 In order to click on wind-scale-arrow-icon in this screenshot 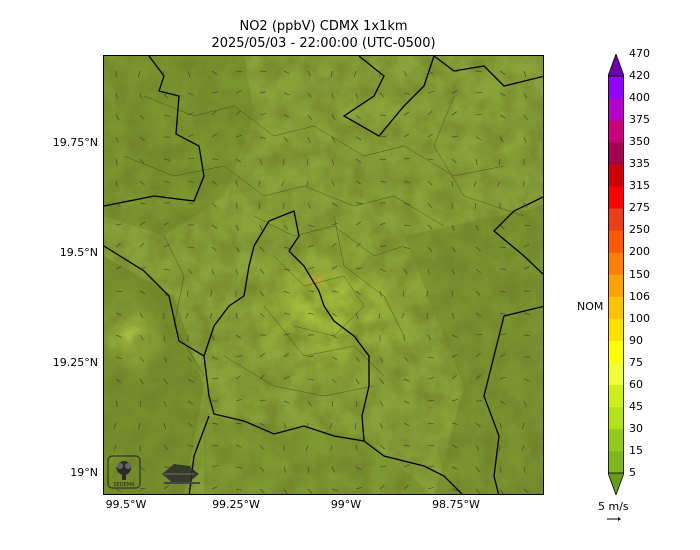, I will do `click(614, 519)`.